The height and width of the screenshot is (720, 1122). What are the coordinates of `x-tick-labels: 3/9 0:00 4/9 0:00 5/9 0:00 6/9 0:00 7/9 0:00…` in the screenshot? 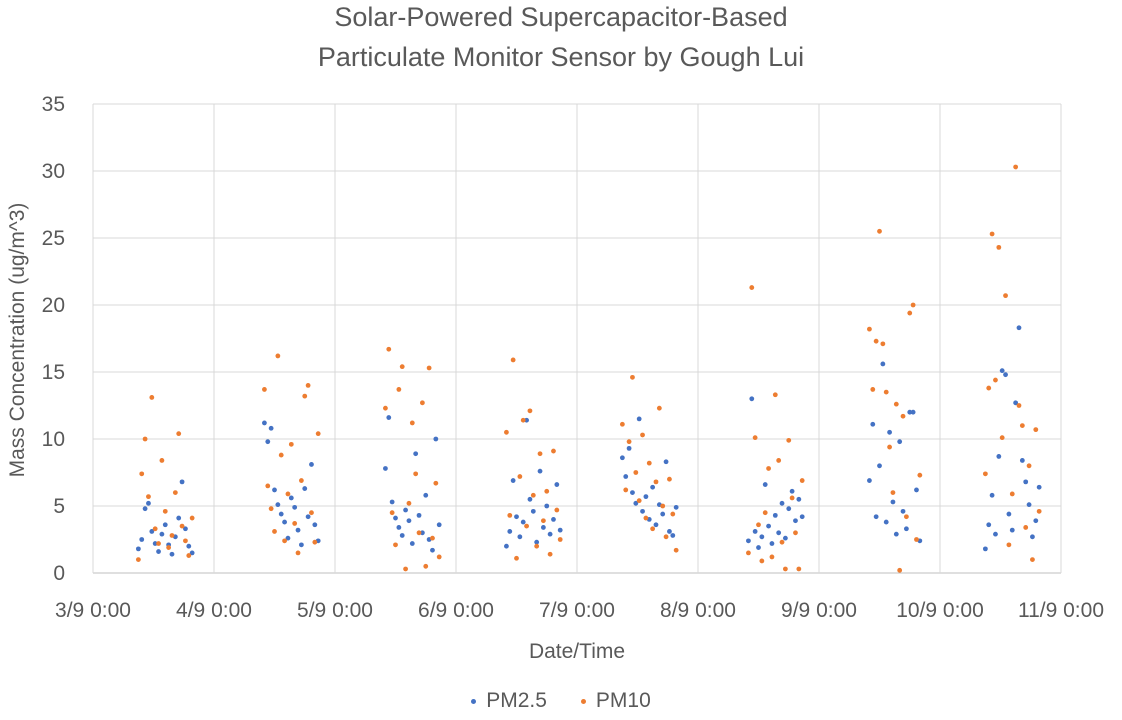 It's located at (579, 610).